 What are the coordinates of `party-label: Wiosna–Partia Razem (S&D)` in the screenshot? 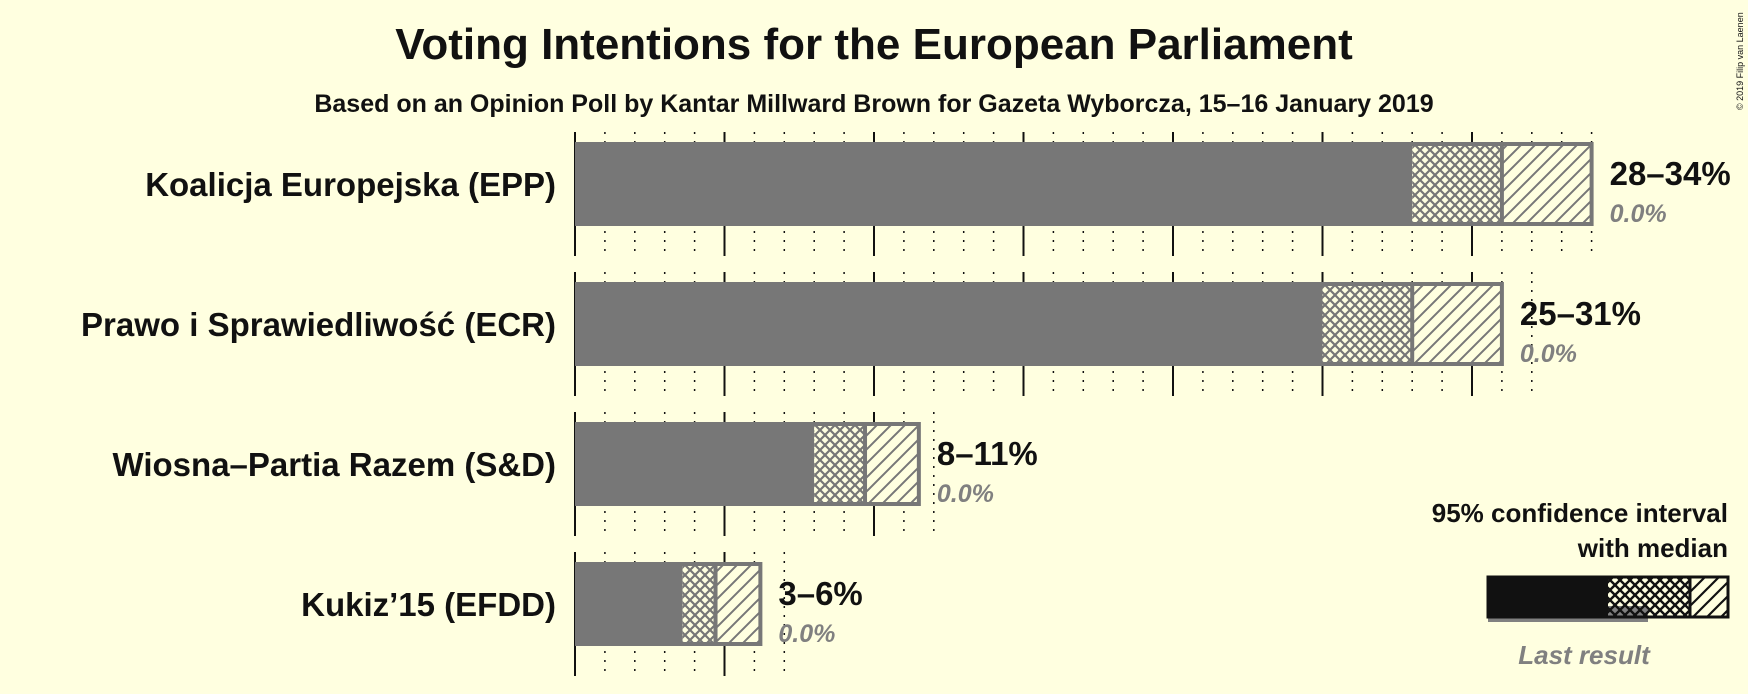 It's located at (335, 464).